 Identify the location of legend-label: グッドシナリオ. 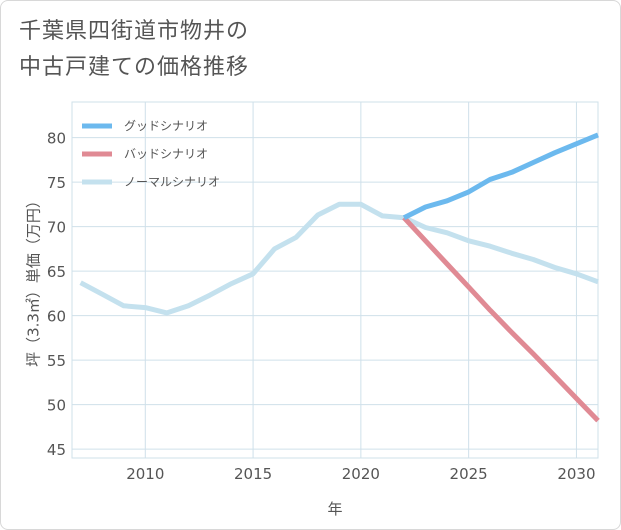
(166, 126).